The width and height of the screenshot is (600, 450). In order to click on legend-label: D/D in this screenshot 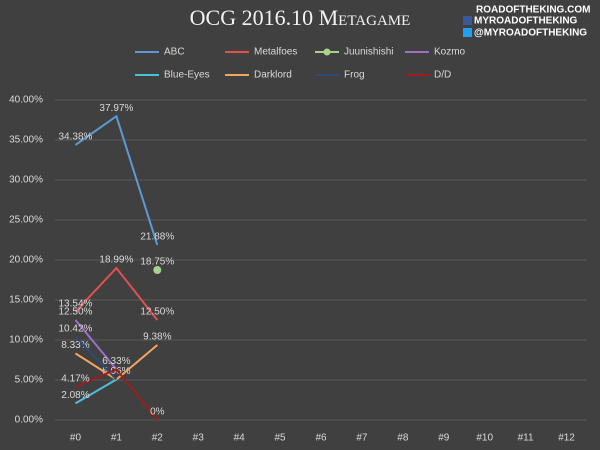, I will do `click(442, 75)`.